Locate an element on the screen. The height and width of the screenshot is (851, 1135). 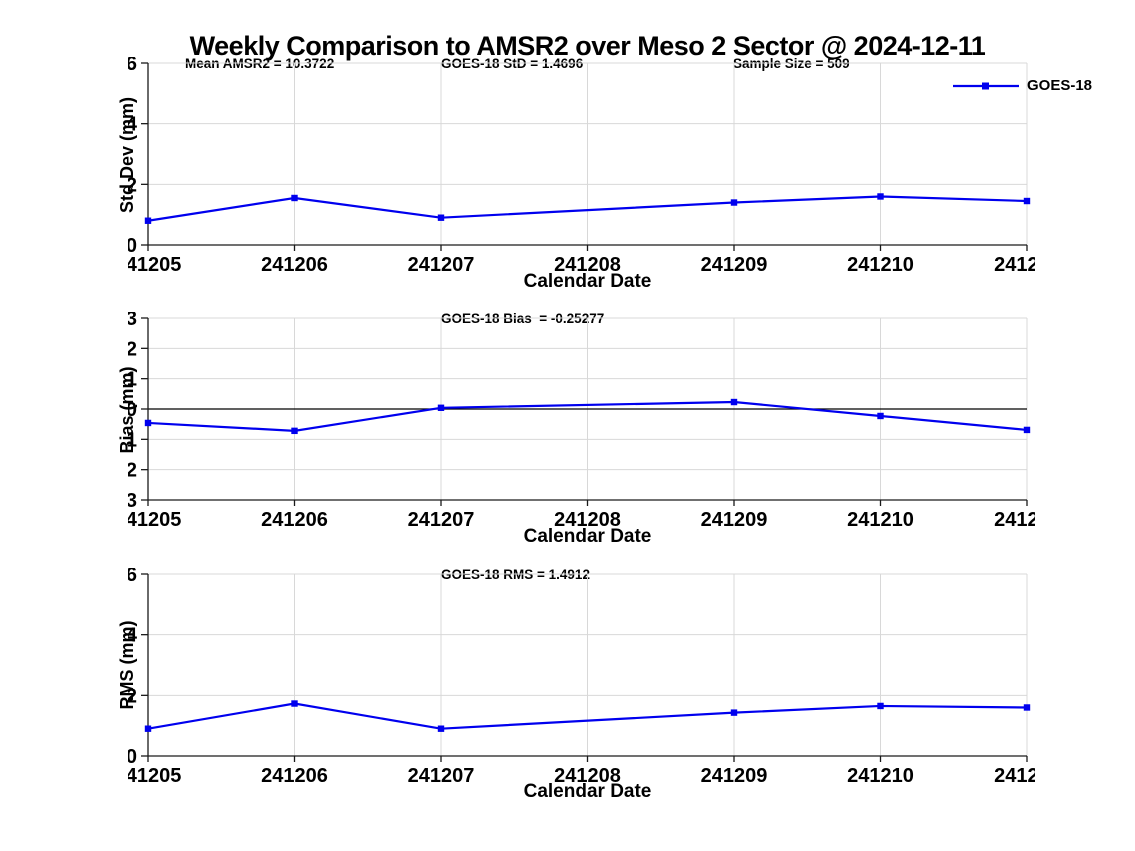
svg-text: -3 is located at coordinates (132, 501).